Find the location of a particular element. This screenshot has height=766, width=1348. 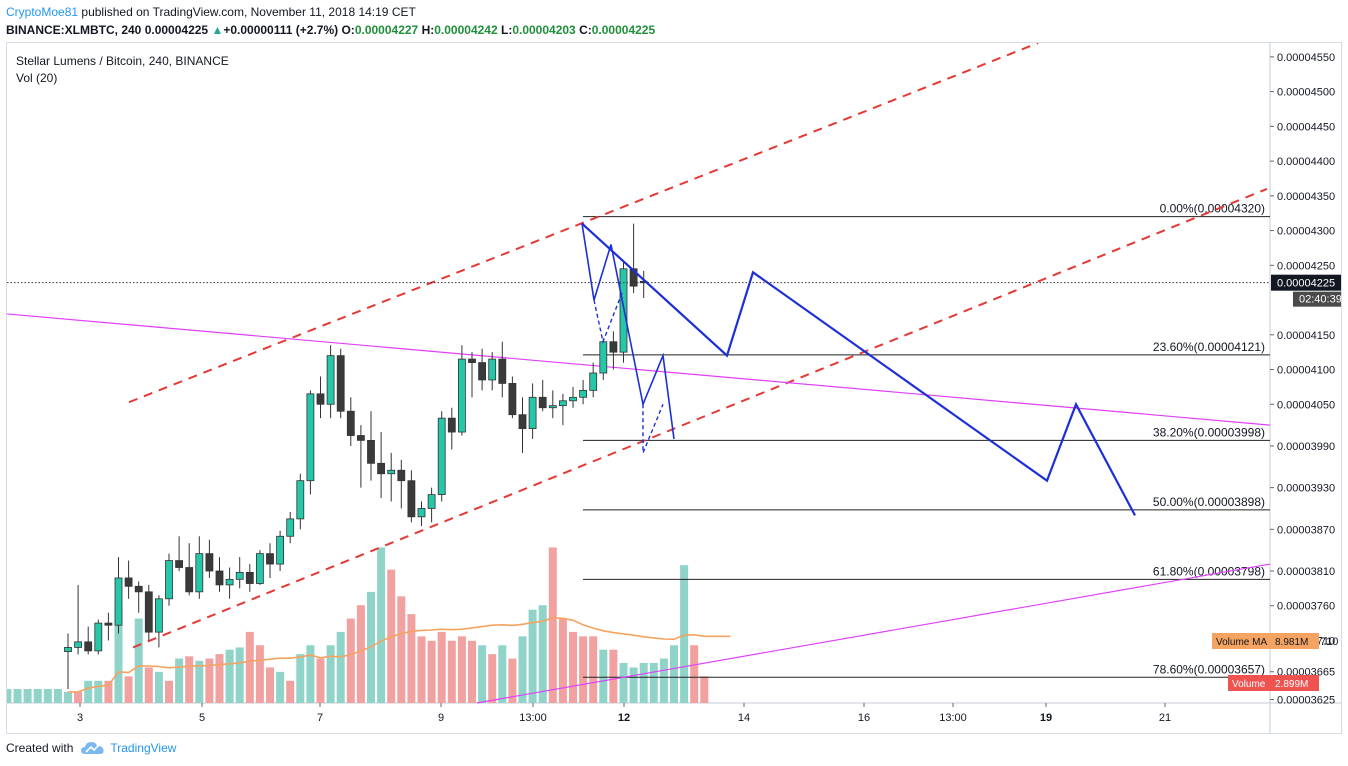

x-tick-label: 21 is located at coordinates (1165, 718).